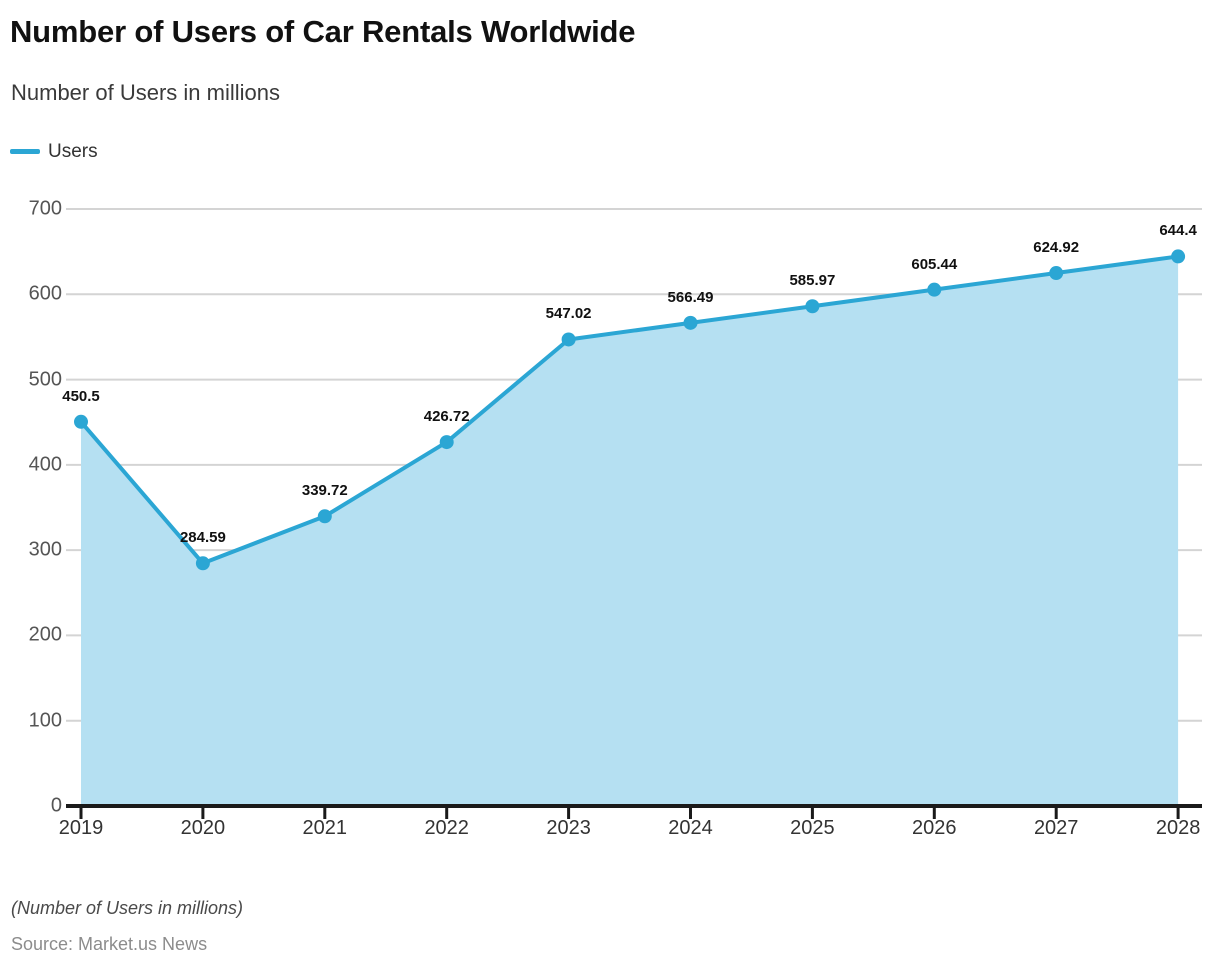  Describe the element at coordinates (202, 538) in the screenshot. I see `data-point-label: 284.59` at that location.